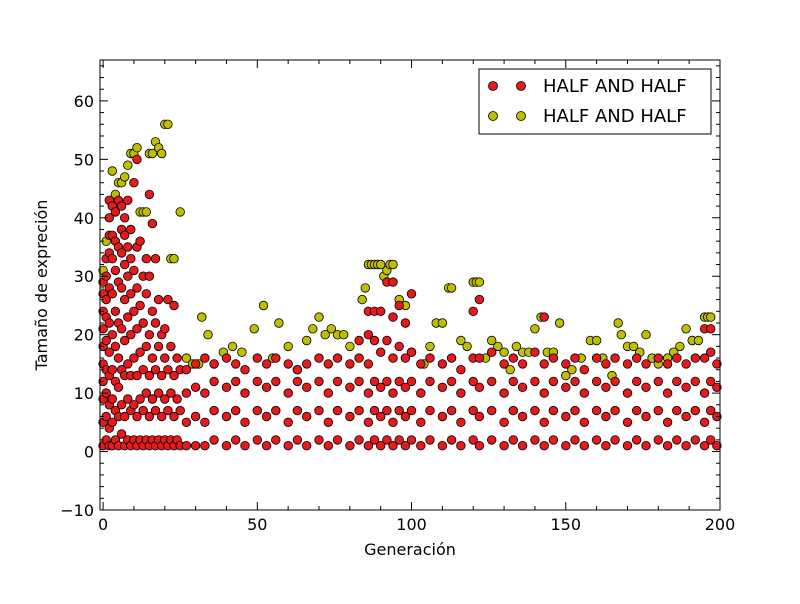 The height and width of the screenshot is (604, 800). What do you see at coordinates (595, 101) in the screenshot?
I see `legend-box` at bounding box center [595, 101].